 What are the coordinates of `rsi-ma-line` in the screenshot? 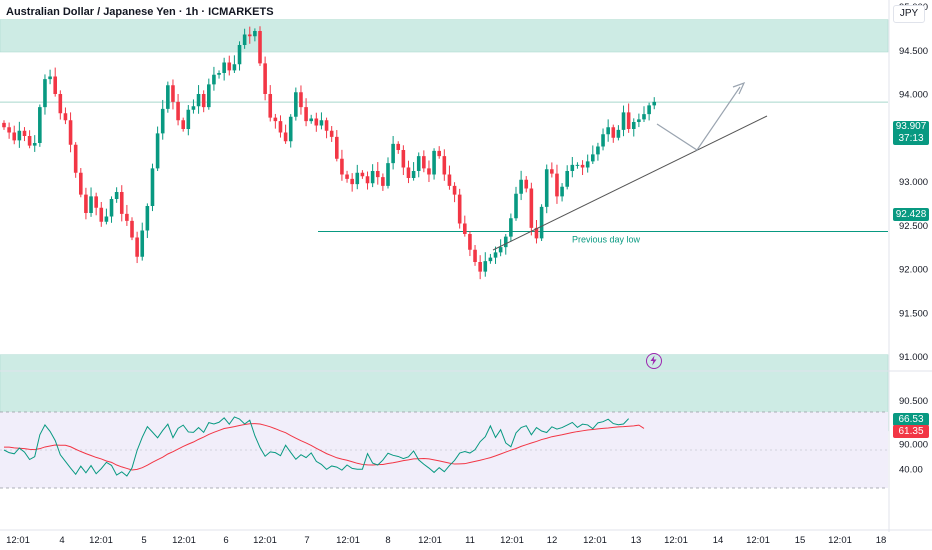 It's located at (324, 447).